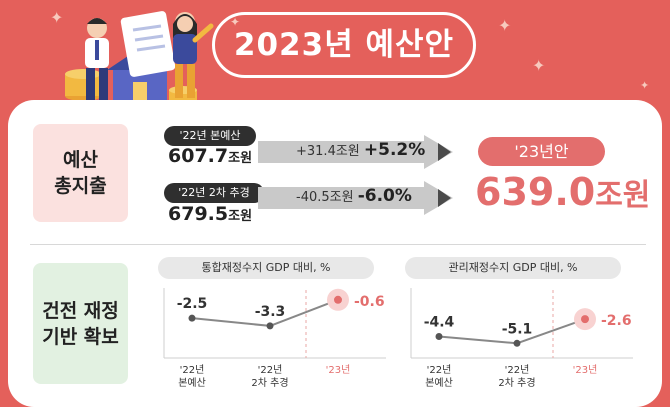  I want to click on section-divider, so click(338, 244).